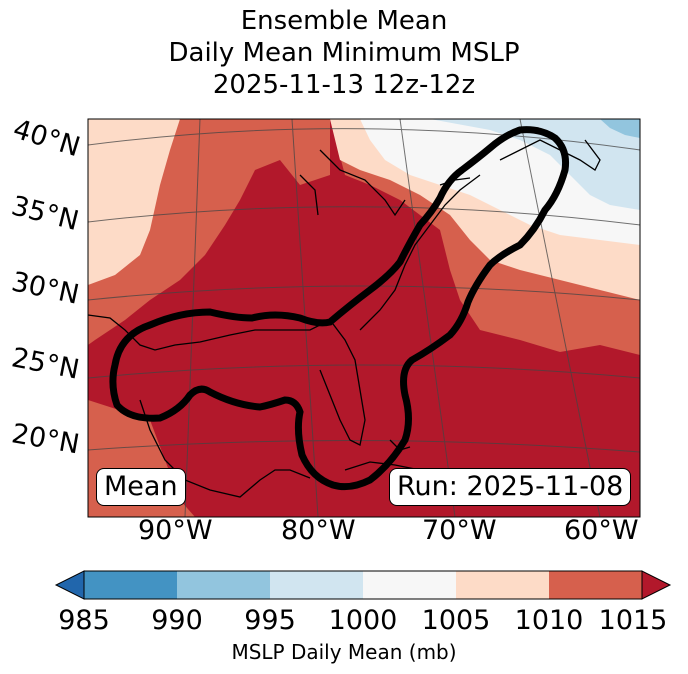 Image resolution: width=688 pixels, height=674 pixels. I want to click on lon-label-80w: 80°W, so click(318, 530).